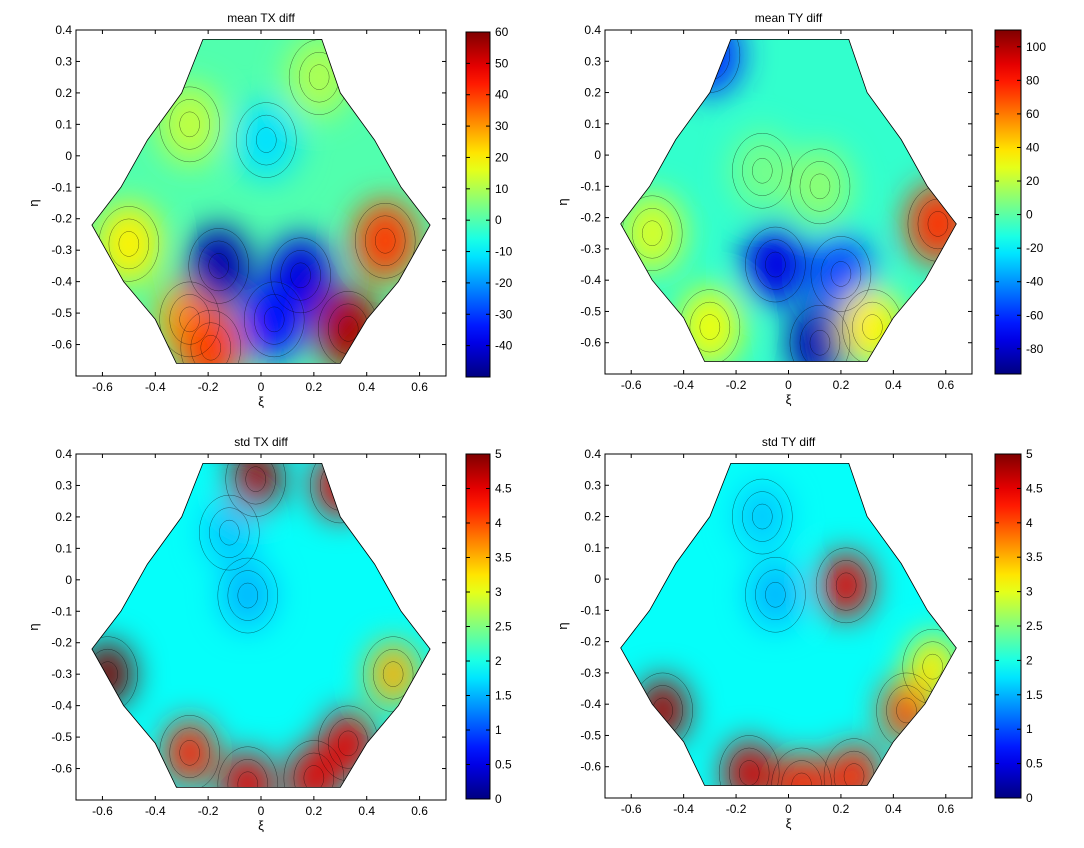 This screenshot has width=1084, height=848. What do you see at coordinates (789, 442) in the screenshot?
I see `chart-title: std TY diff` at bounding box center [789, 442].